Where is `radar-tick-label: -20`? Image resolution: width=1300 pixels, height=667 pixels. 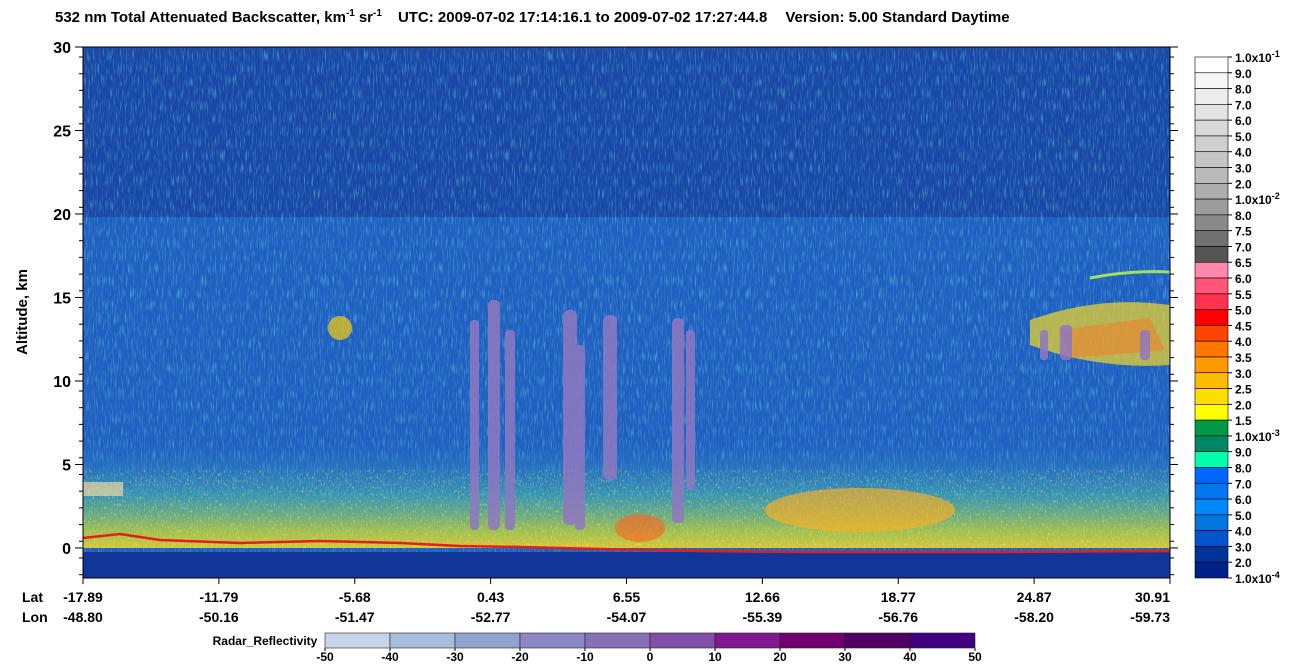
radar-tick-label: -20 is located at coordinates (520, 657).